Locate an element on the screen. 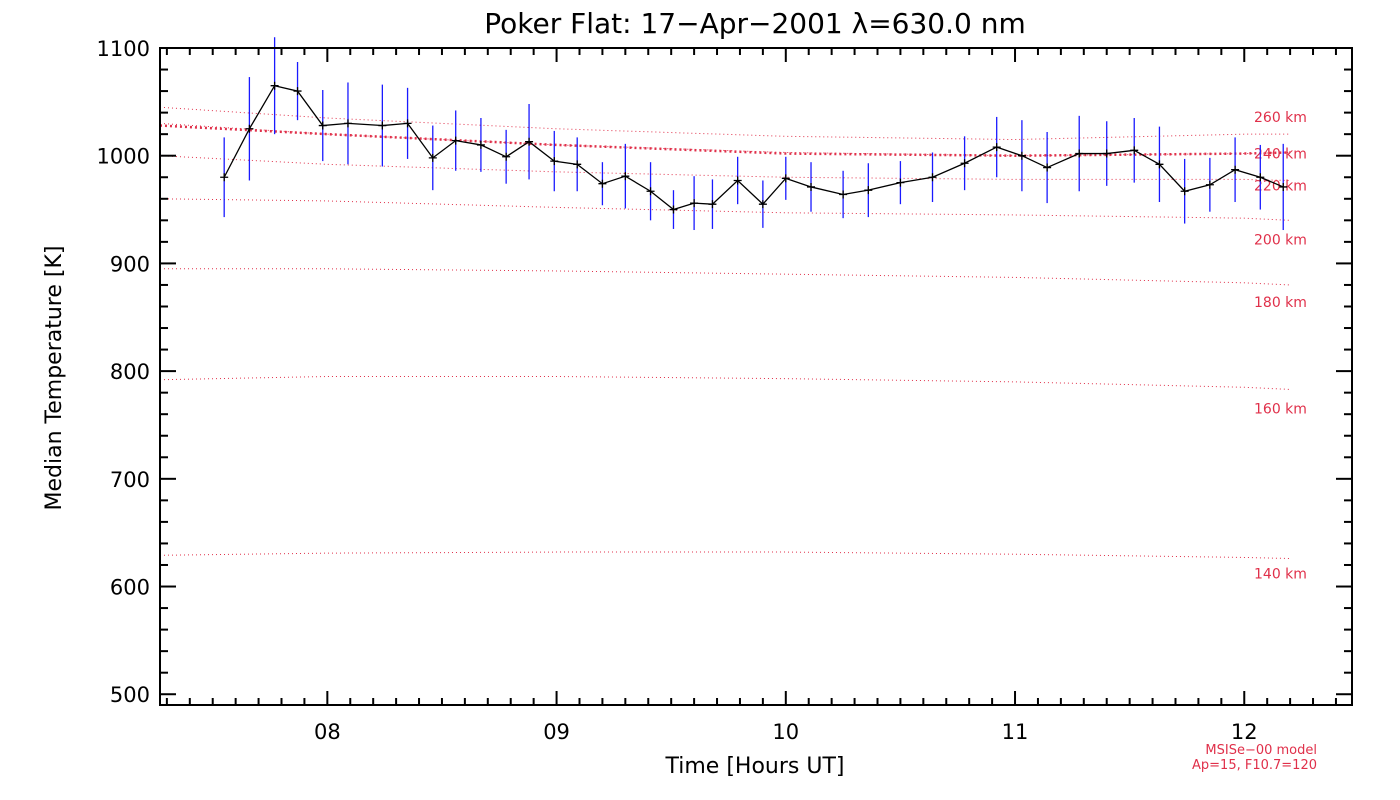 This screenshot has width=1400, height=800. y-tick-label: 1100 is located at coordinates (123, 49).